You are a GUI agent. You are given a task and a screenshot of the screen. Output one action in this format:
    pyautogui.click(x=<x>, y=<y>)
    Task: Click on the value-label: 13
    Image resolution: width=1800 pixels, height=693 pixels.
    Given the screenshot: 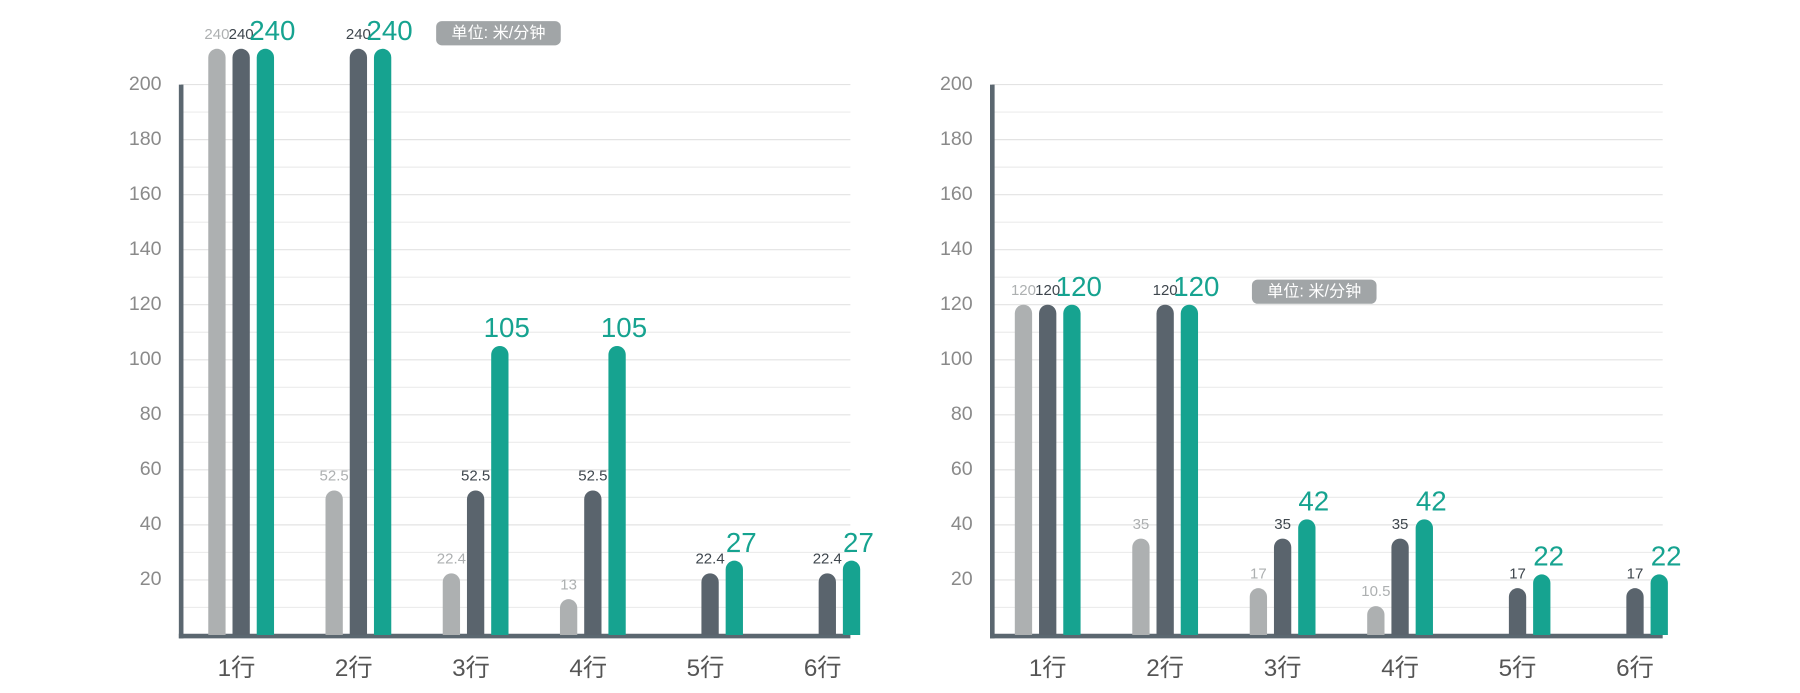 What is the action you would take?
    pyautogui.click(x=568, y=584)
    